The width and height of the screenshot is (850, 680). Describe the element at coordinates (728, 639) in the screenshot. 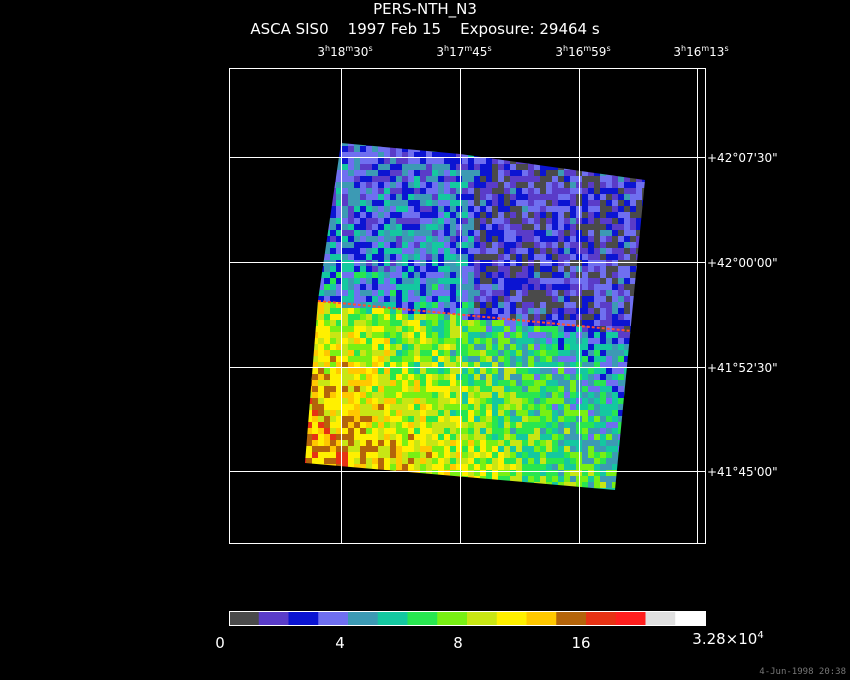

I see `colorbar-max-label: 3.28×104` at that location.